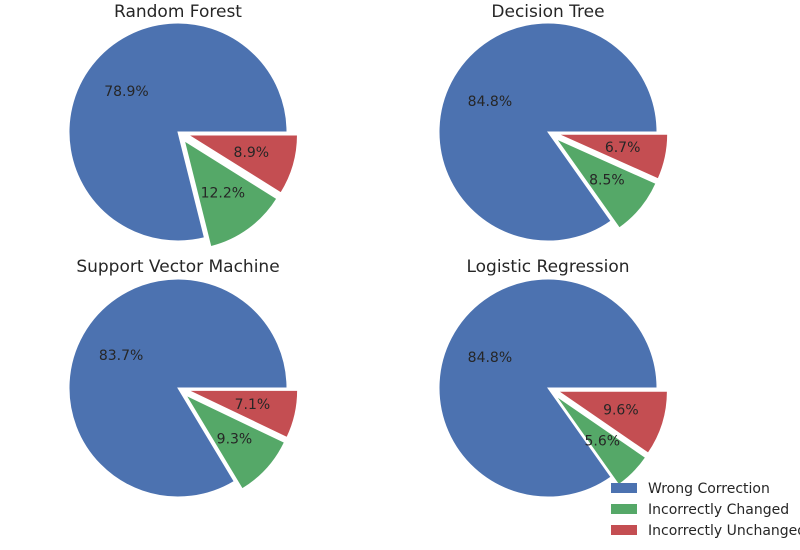  I want to click on pie-slice-label: 9.3%, so click(235, 439).